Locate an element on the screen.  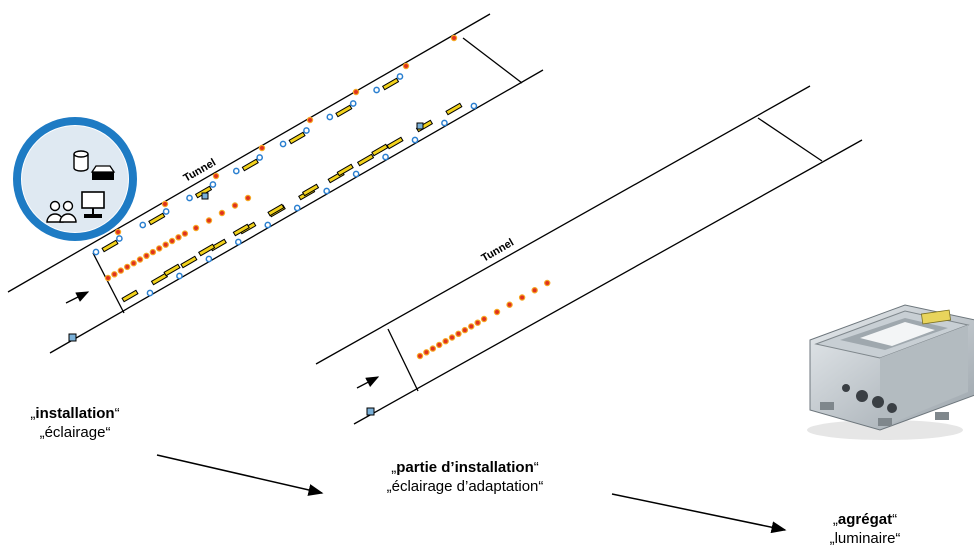
installation-example: „éclairage“ is located at coordinates (75, 432).